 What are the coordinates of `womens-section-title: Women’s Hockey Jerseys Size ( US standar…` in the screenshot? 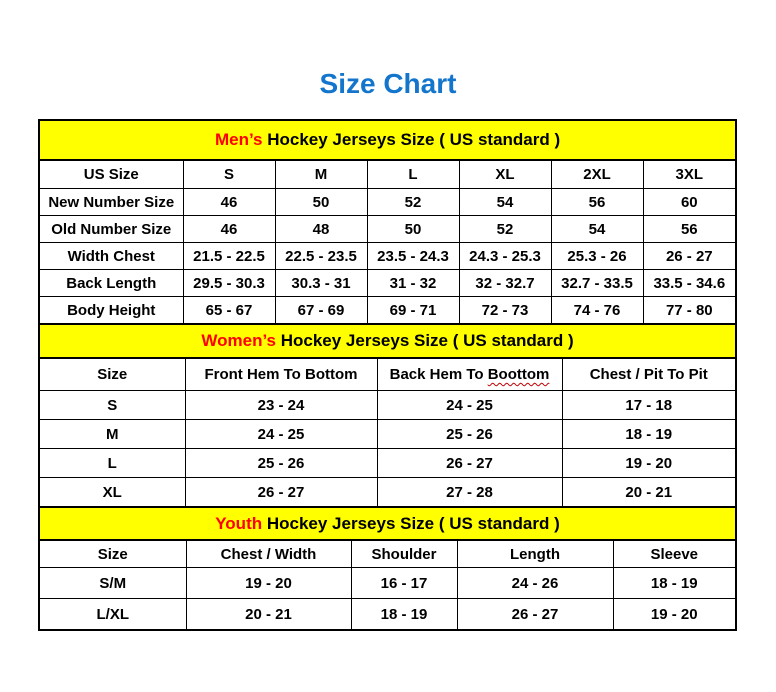 It's located at (387, 341).